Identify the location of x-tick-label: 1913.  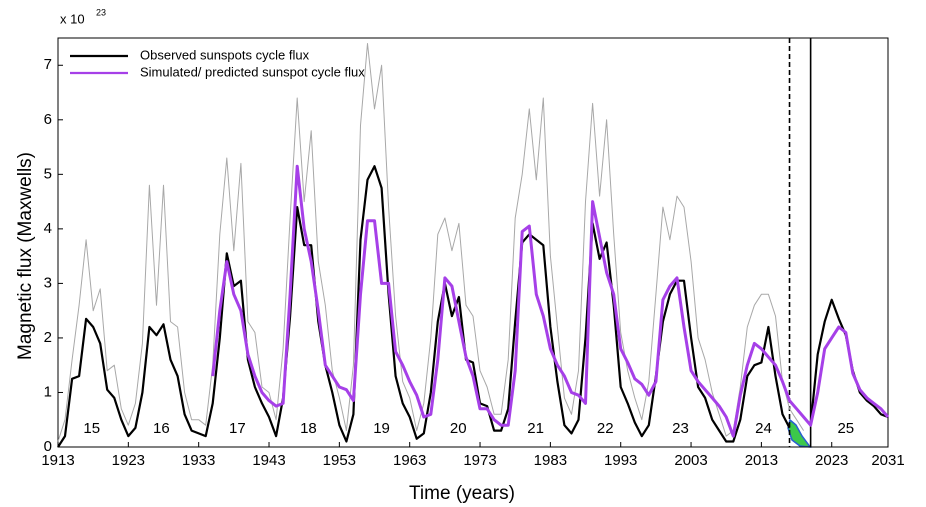
(57, 460).